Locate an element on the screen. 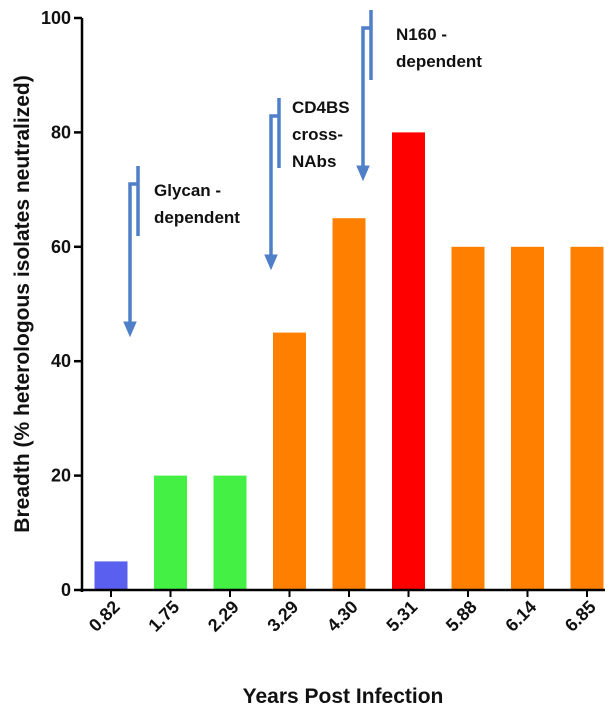 The width and height of the screenshot is (613, 712). y-tick-label: 0 is located at coordinates (66, 590).